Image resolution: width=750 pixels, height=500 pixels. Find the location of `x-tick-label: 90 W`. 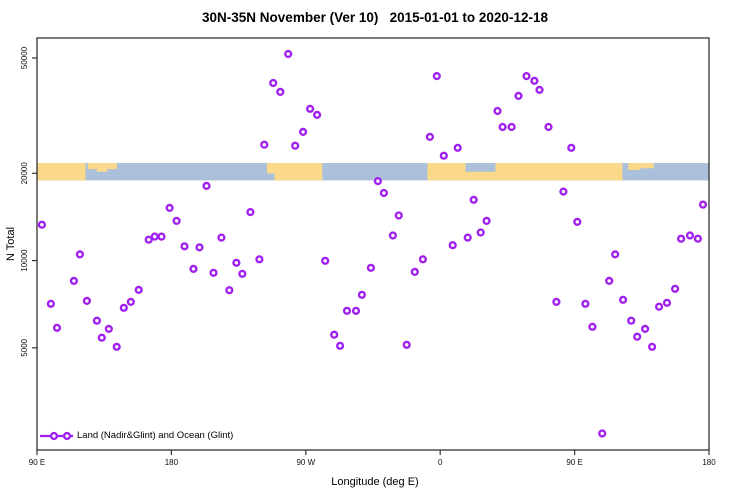

x-tick-label: 90 W is located at coordinates (305, 462).